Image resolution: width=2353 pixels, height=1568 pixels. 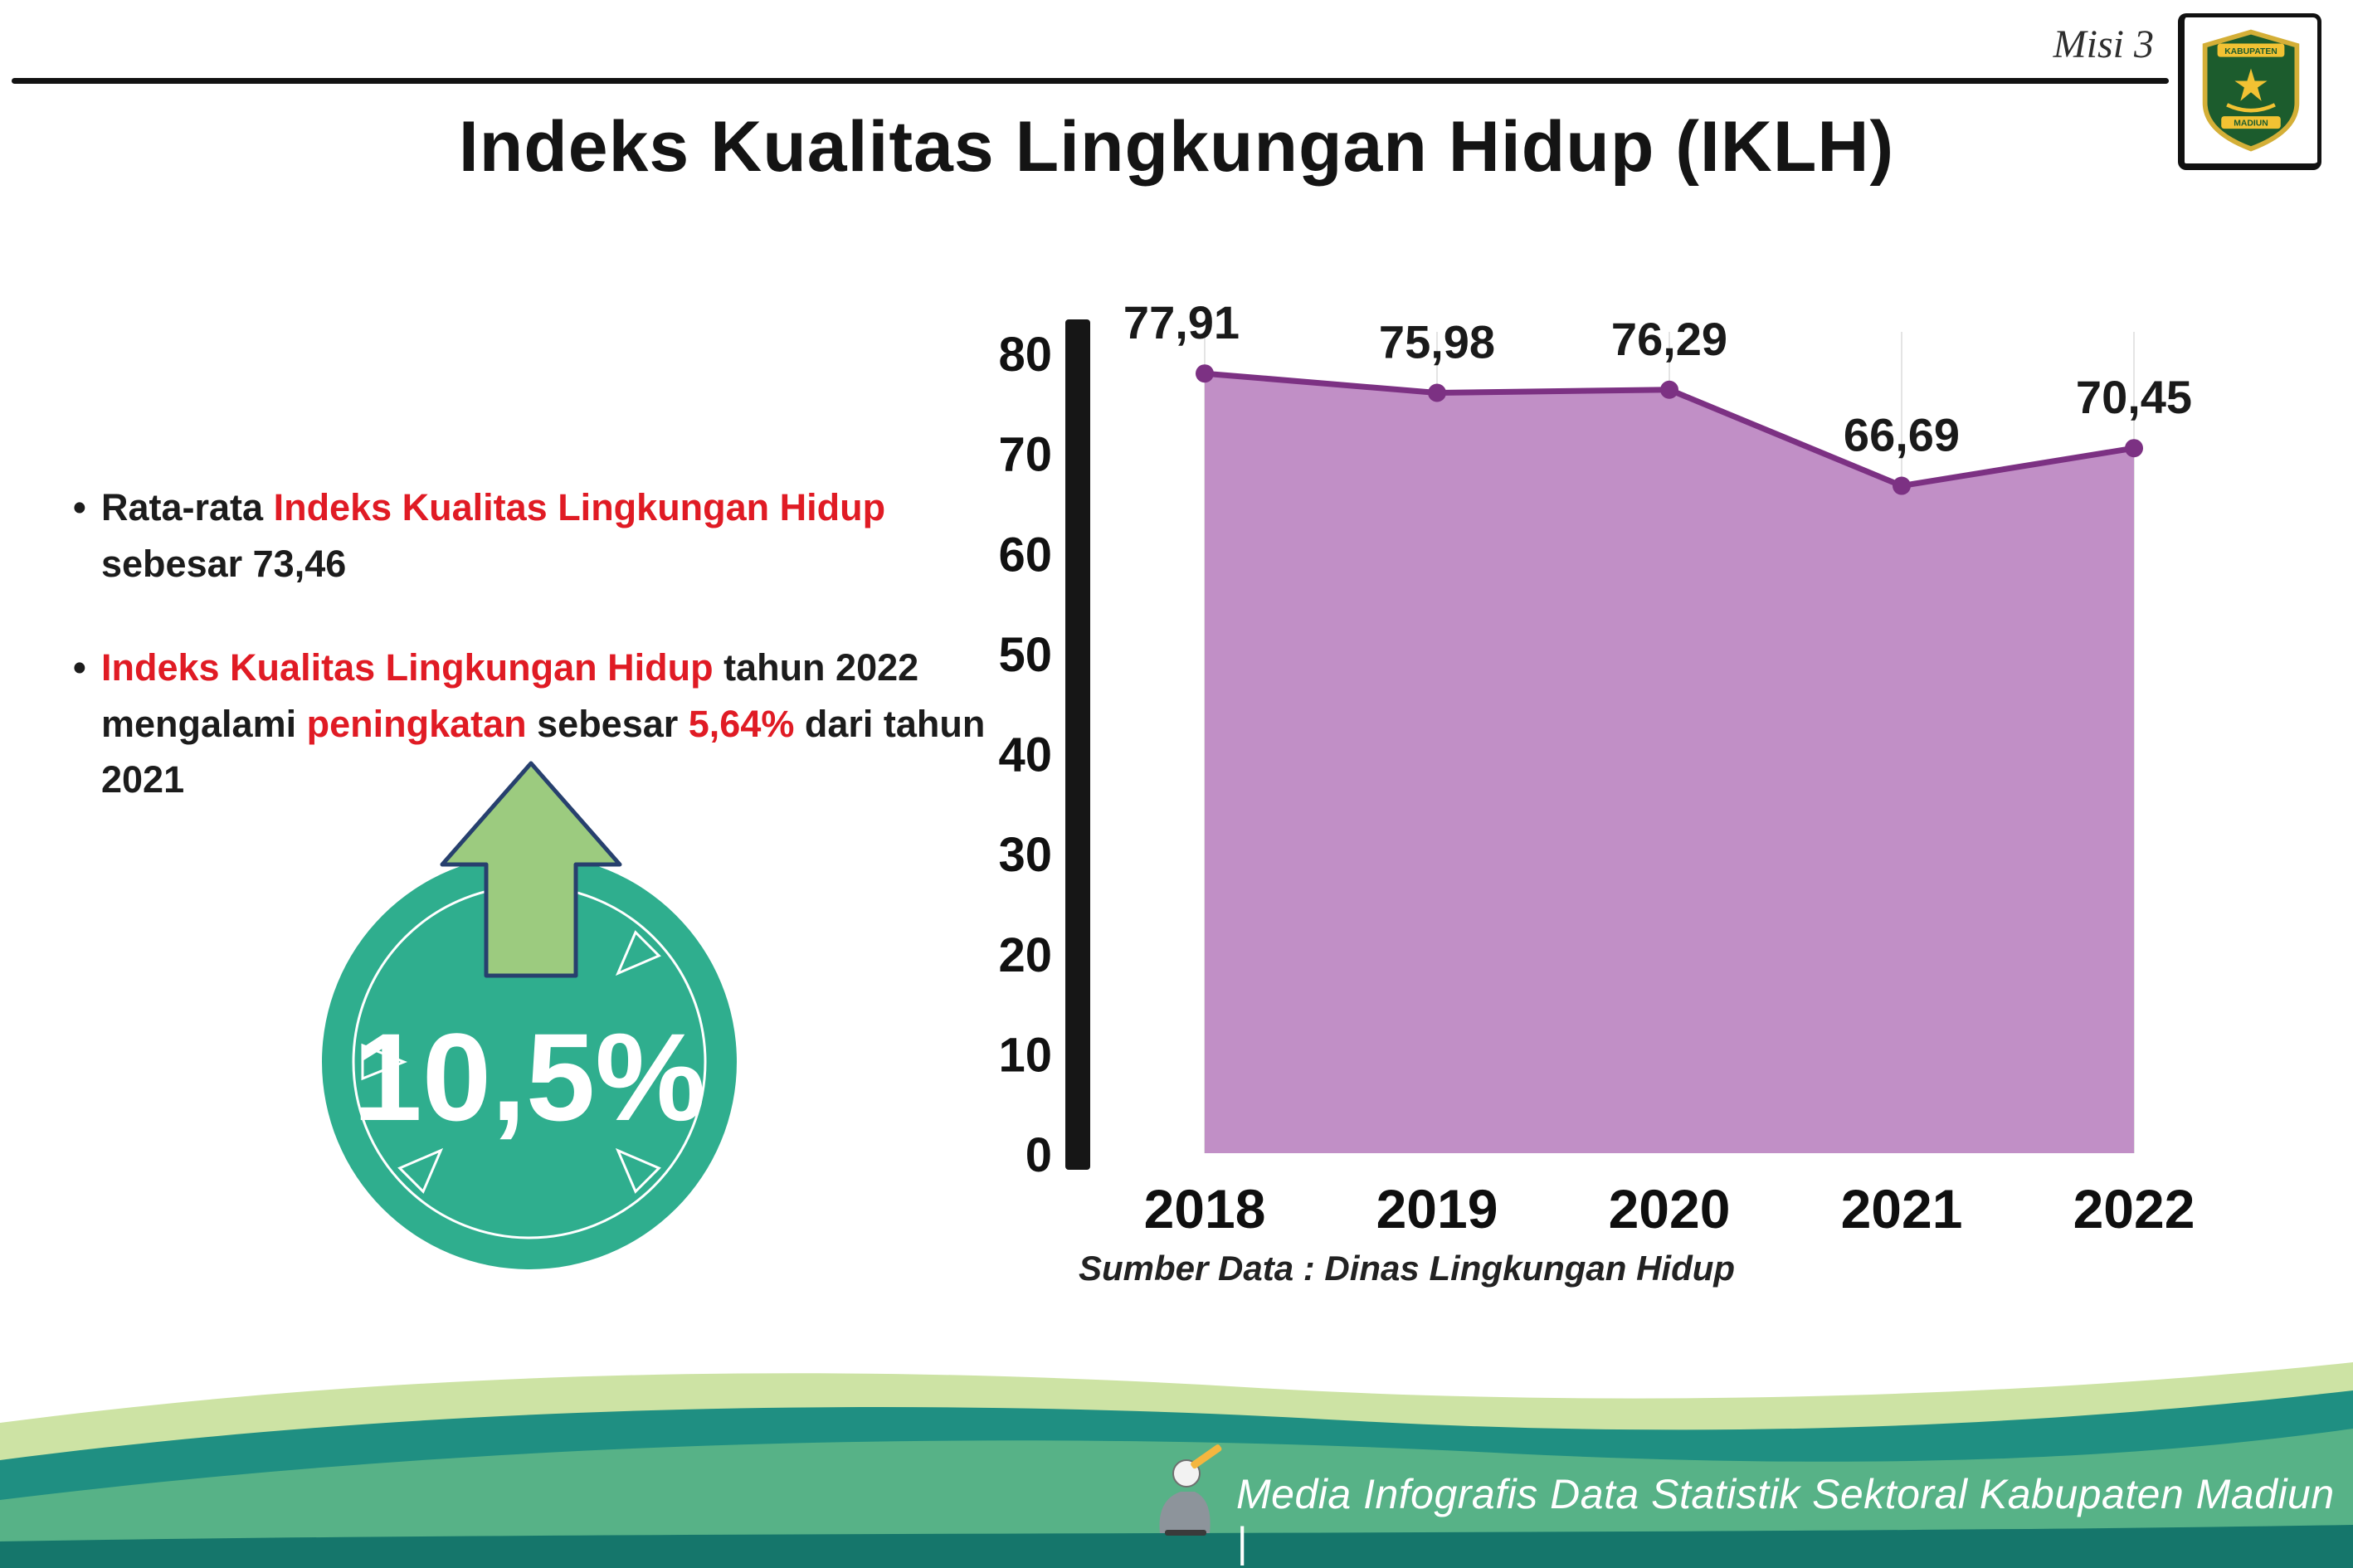 I want to click on badge-tick-triangles, so click(x=511, y=1062).